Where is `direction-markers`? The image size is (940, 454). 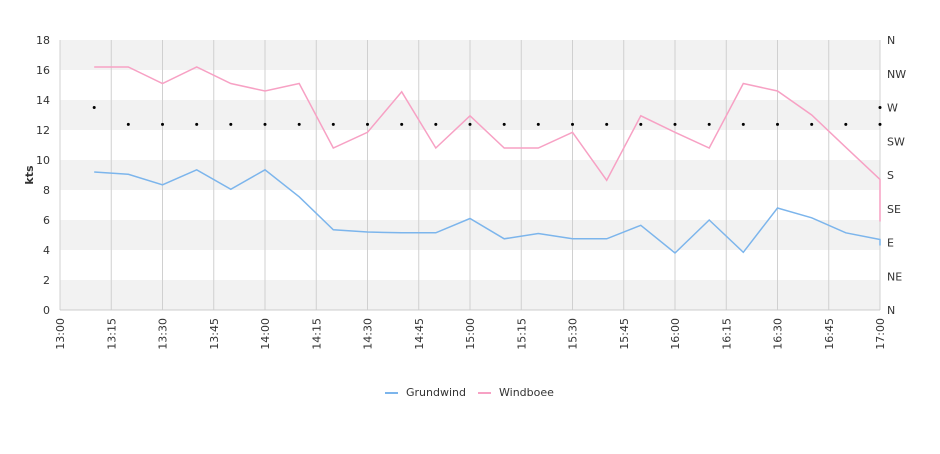
direction-markers is located at coordinates (487, 116).